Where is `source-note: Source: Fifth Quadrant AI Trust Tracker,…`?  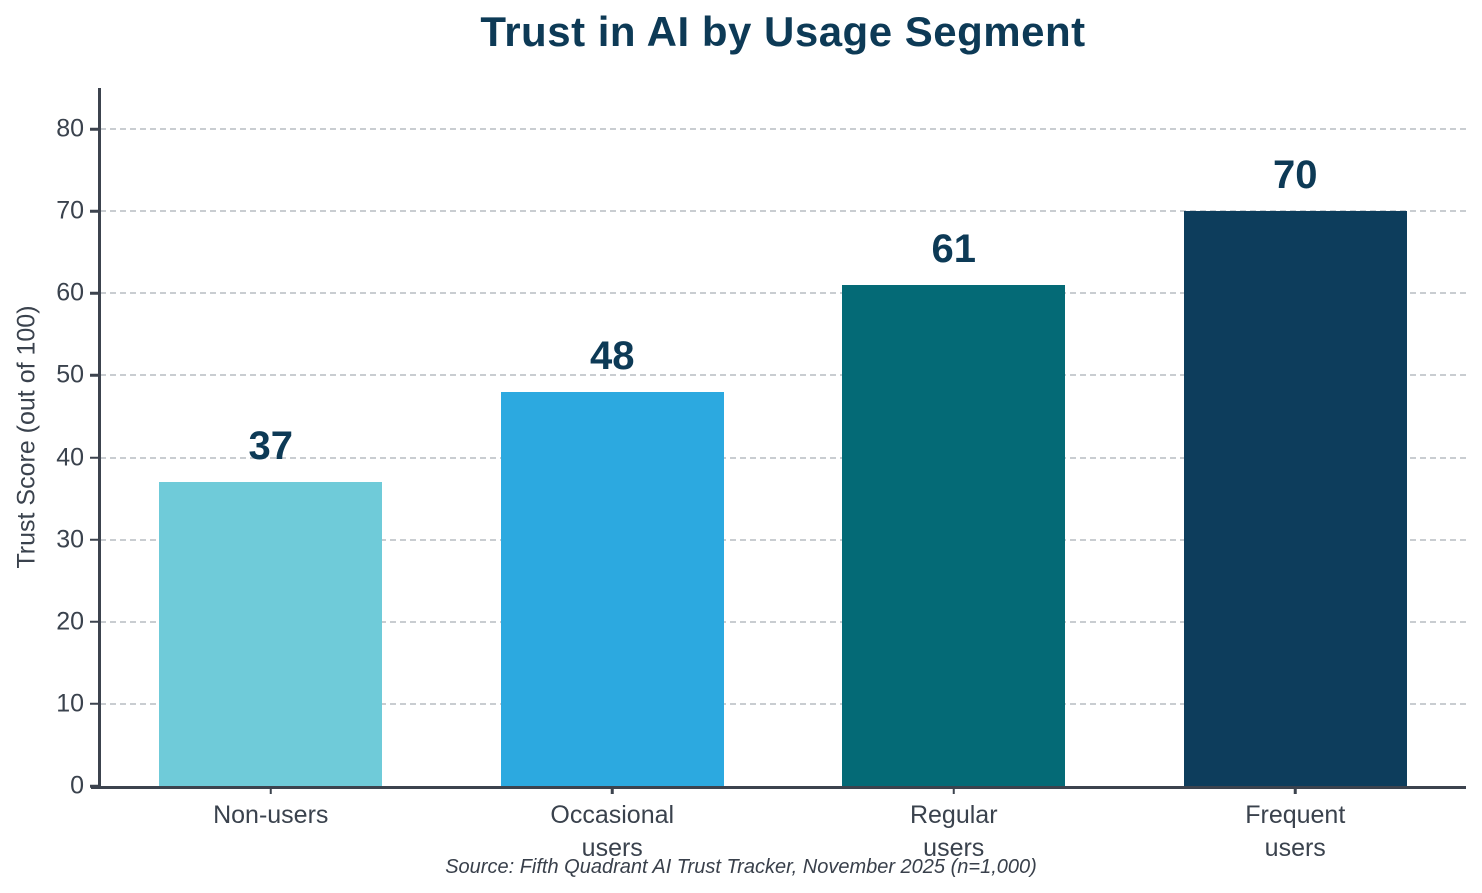 source-note: Source: Fifth Quadrant AI Trust Tracker,… is located at coordinates (741, 867).